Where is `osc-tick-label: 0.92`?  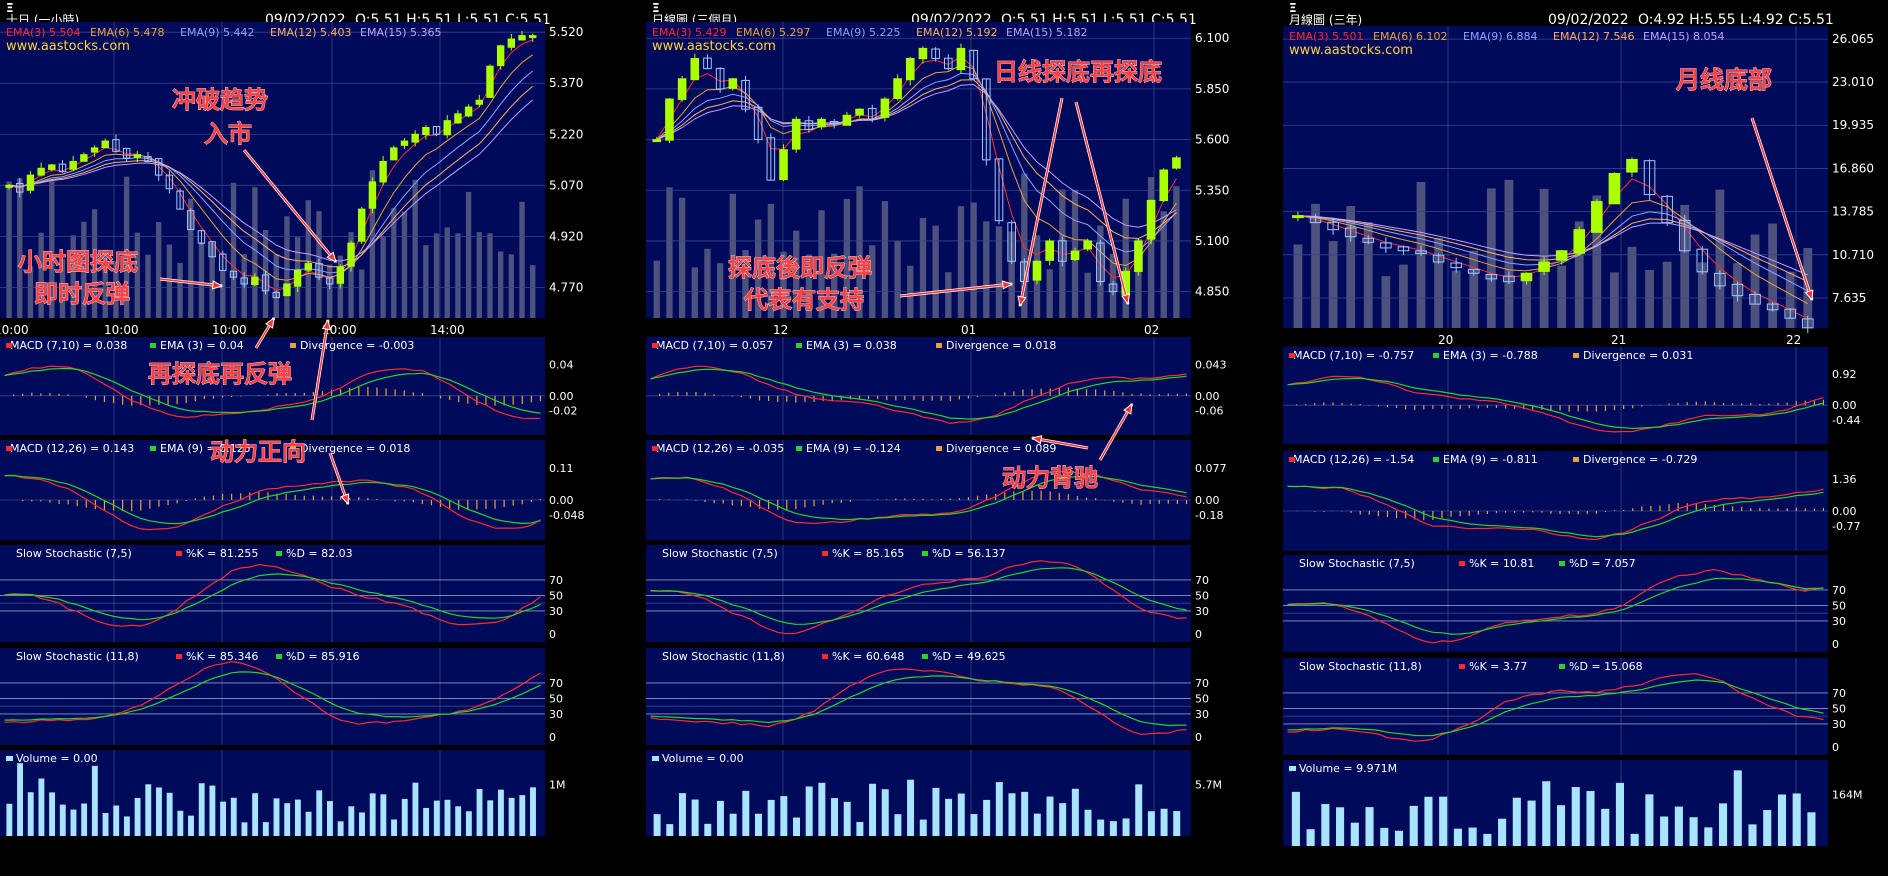
osc-tick-label: 0.92 is located at coordinates (1844, 374).